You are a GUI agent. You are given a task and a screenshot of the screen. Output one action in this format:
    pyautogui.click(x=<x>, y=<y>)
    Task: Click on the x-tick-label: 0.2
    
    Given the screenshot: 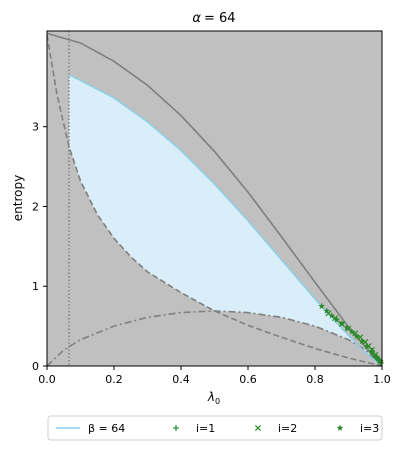 What is the action you would take?
    pyautogui.click(x=114, y=379)
    